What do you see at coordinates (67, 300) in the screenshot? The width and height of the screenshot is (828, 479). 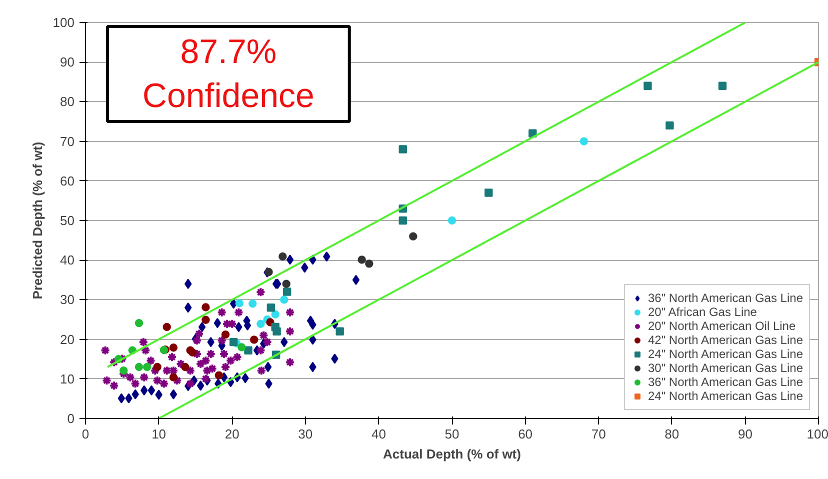 I see `y-tick-label: 30` at bounding box center [67, 300].